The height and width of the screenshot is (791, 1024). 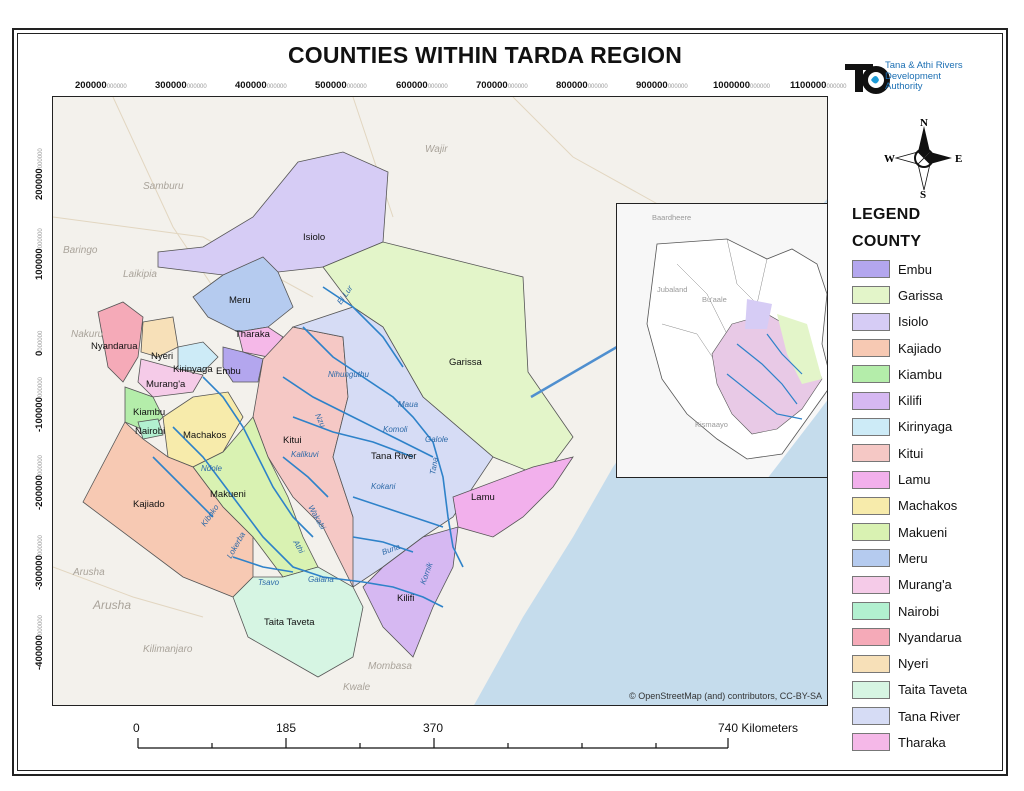 What do you see at coordinates (253, 334) in the screenshot?
I see `county-label: Tharaka` at bounding box center [253, 334].